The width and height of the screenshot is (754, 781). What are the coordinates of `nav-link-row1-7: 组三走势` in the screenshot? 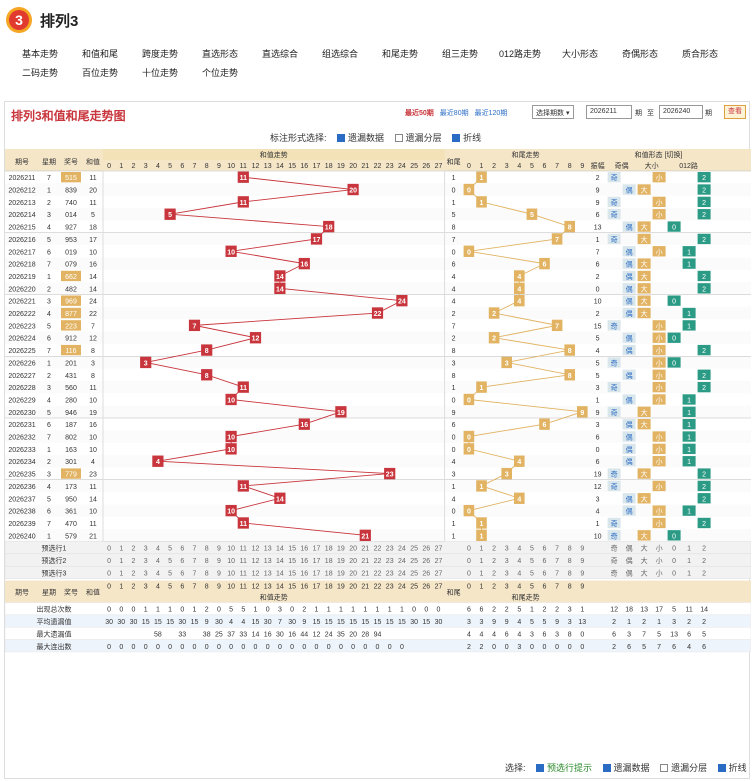 It's located at (459, 54).